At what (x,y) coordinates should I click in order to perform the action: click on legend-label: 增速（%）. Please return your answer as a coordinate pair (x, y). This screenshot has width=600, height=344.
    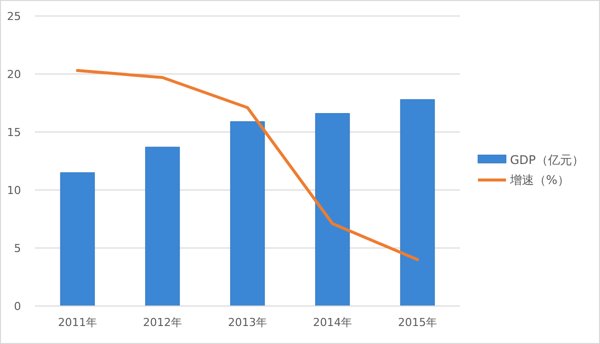
    Looking at the image, I should click on (539, 180).